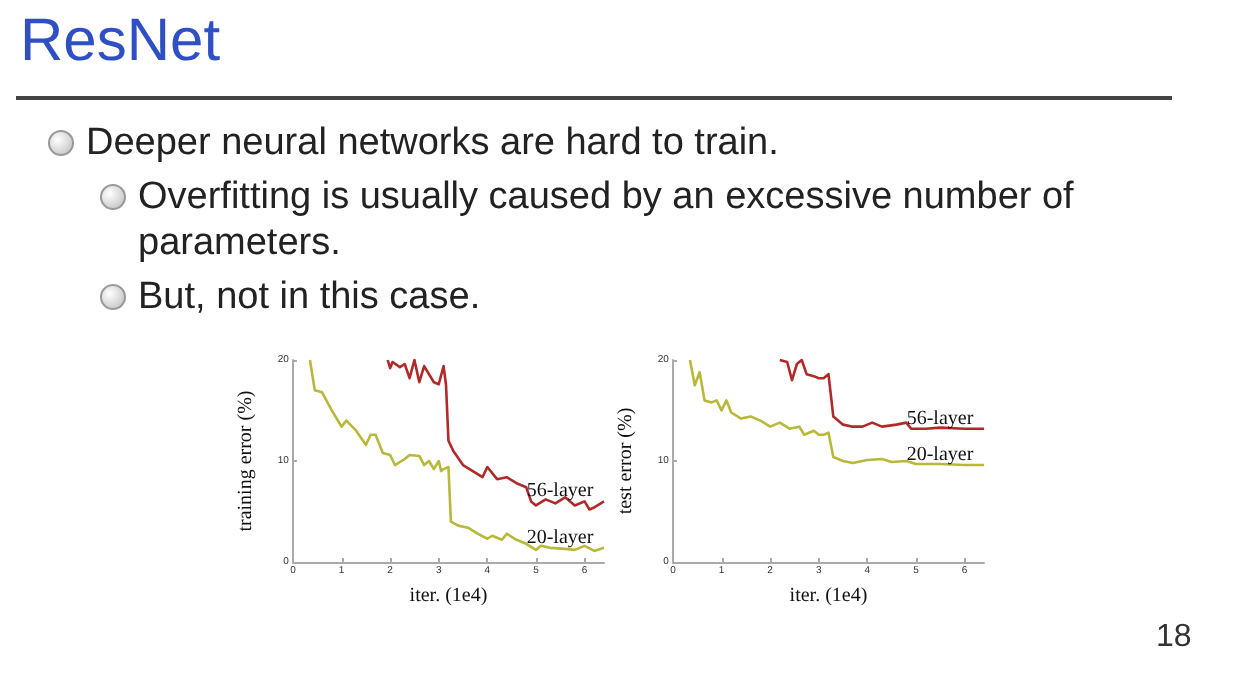 Image resolution: width=1244 pixels, height=676 pixels. I want to click on text: Deeper neural networks are hard to train., so click(432, 143).